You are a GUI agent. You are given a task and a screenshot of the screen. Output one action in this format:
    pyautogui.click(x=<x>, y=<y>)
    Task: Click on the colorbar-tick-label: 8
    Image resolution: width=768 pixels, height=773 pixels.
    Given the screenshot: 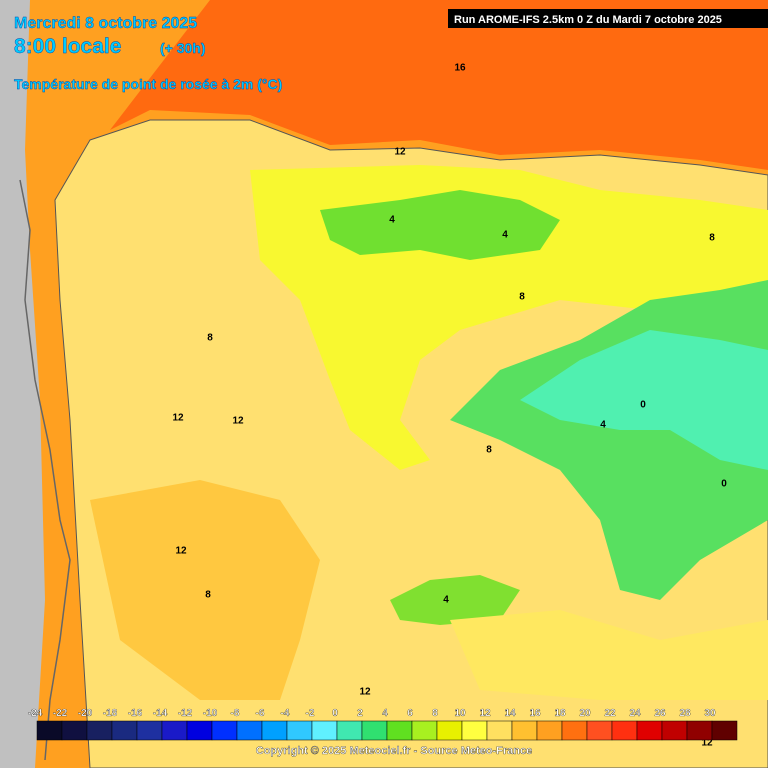 What is the action you would take?
    pyautogui.click(x=435, y=713)
    